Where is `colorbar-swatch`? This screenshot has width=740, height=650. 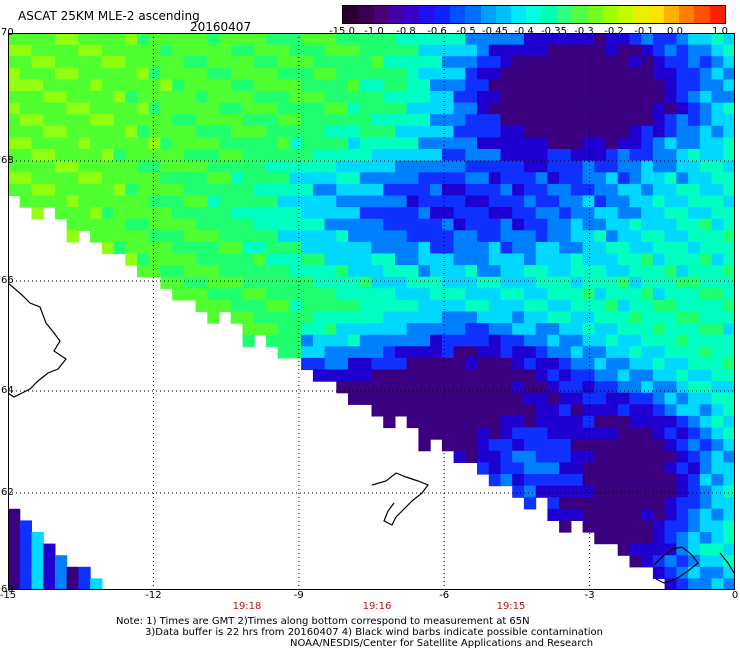
colorbar-swatch is located at coordinates (412, 14).